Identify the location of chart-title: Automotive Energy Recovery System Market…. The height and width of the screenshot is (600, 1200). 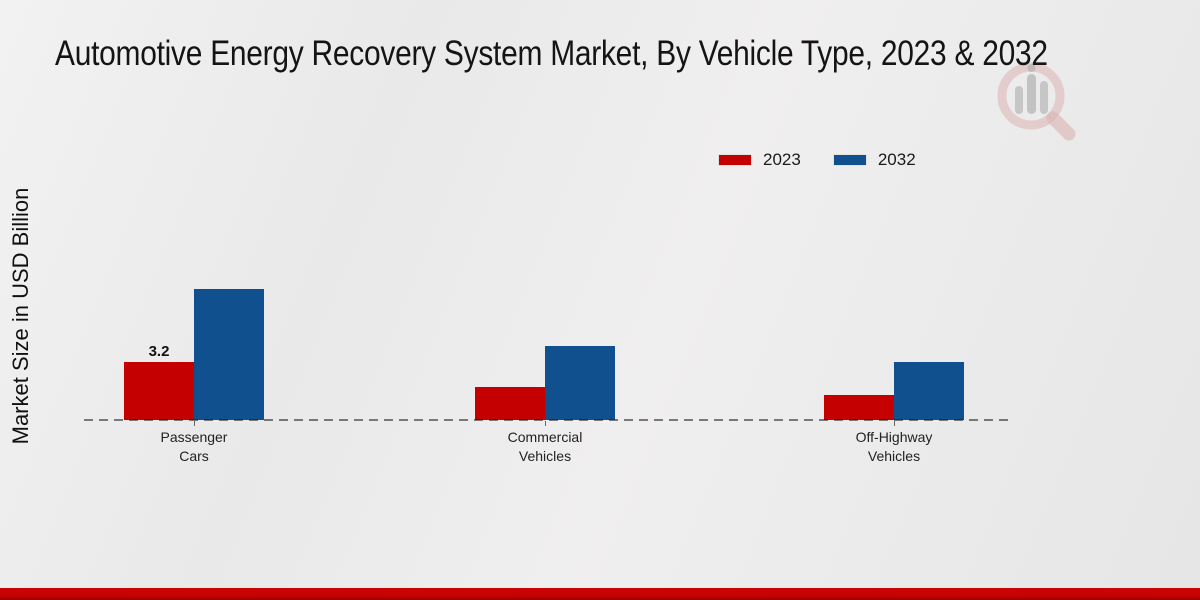
(551, 53).